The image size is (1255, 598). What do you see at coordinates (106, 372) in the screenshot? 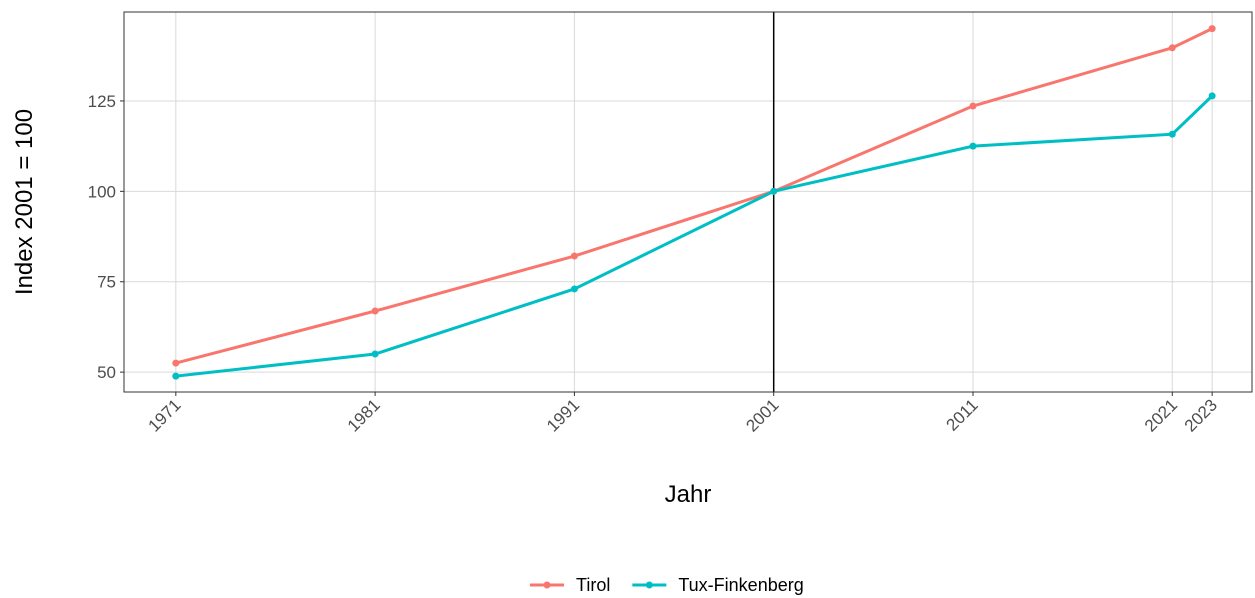
I see `y-tick-label: 50` at bounding box center [106, 372].